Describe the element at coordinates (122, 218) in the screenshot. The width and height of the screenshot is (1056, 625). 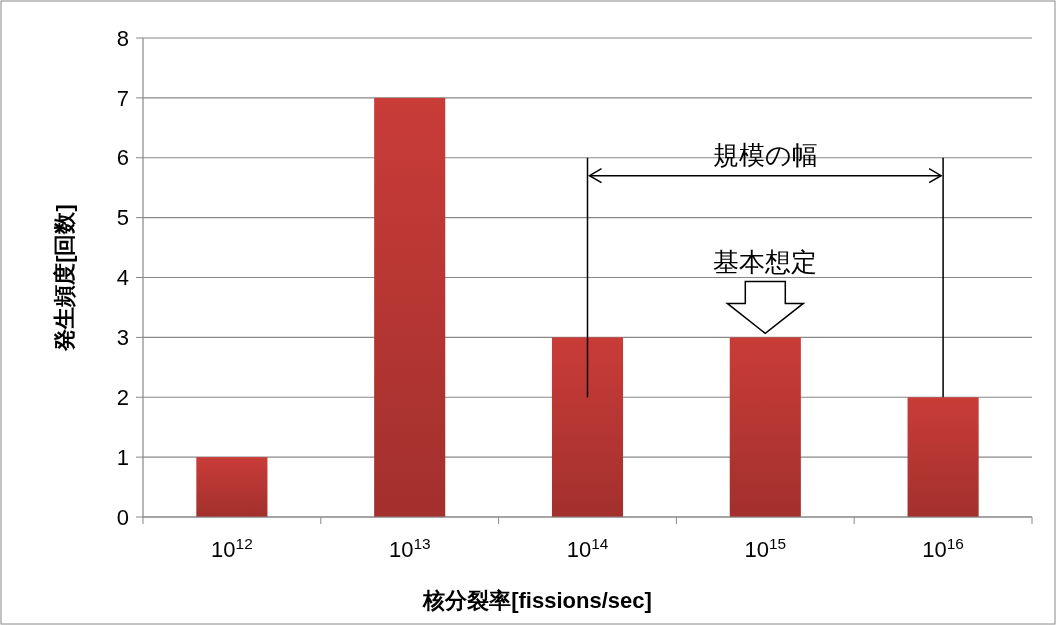
I see `y-tick-label: 5` at that location.